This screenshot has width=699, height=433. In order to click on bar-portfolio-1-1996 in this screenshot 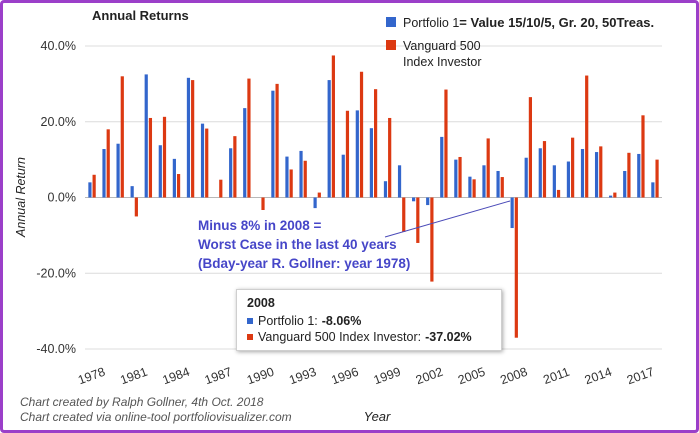, I will do `click(343, 176)`.